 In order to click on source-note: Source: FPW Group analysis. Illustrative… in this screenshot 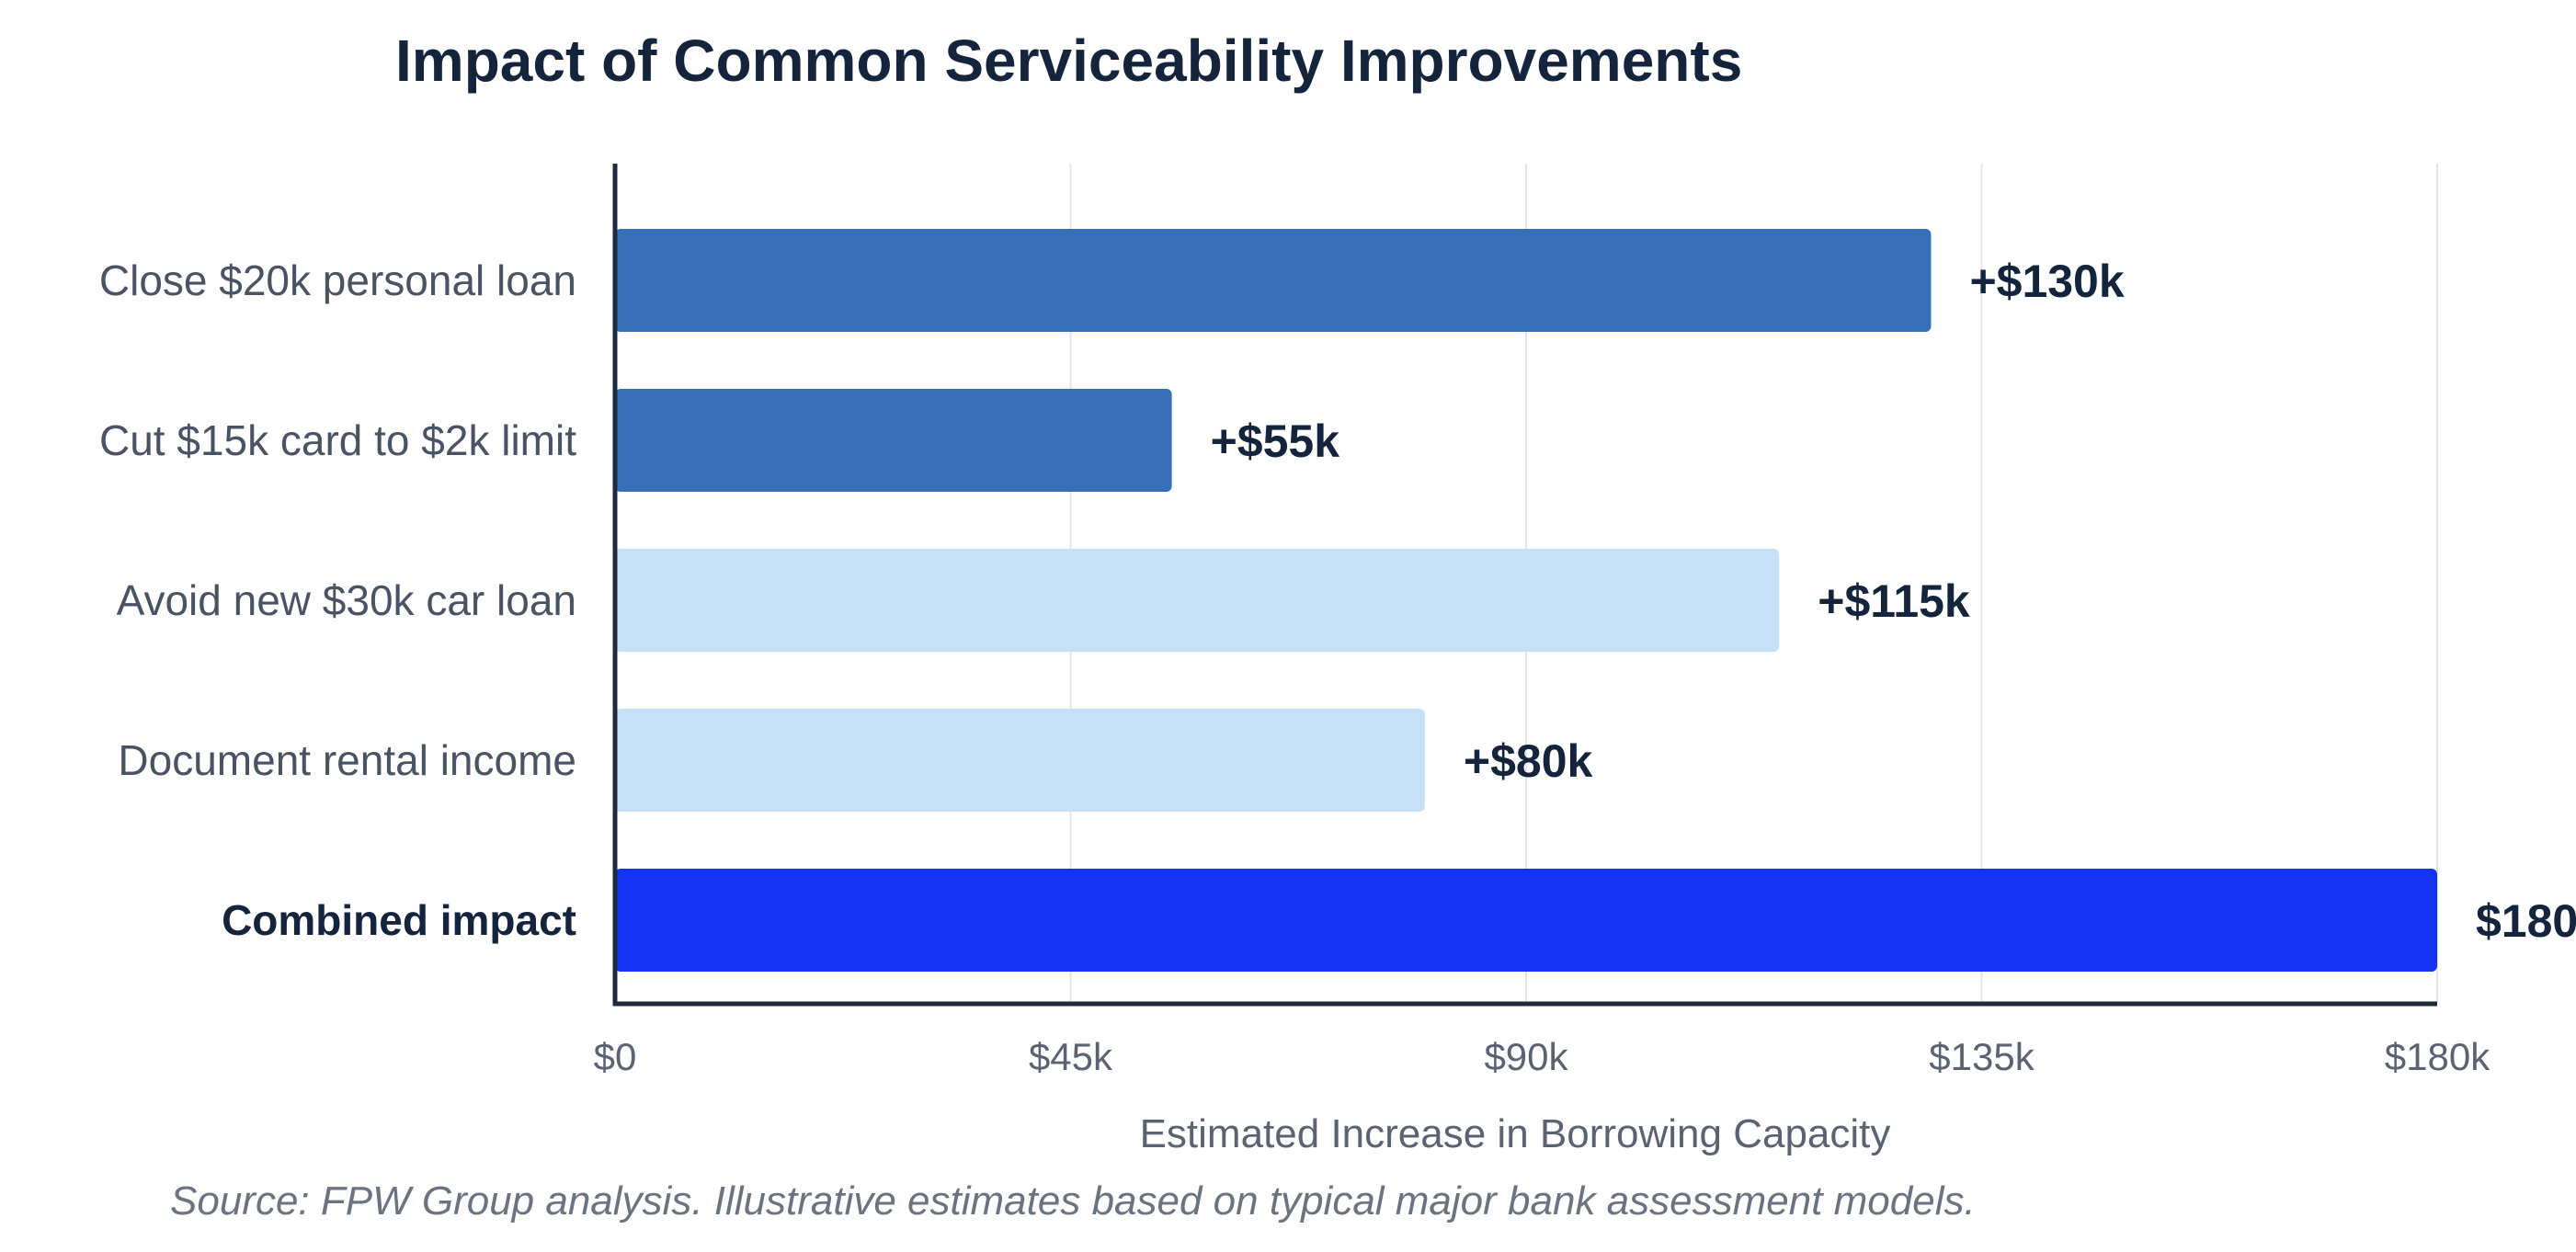, I will do `click(1073, 1201)`.